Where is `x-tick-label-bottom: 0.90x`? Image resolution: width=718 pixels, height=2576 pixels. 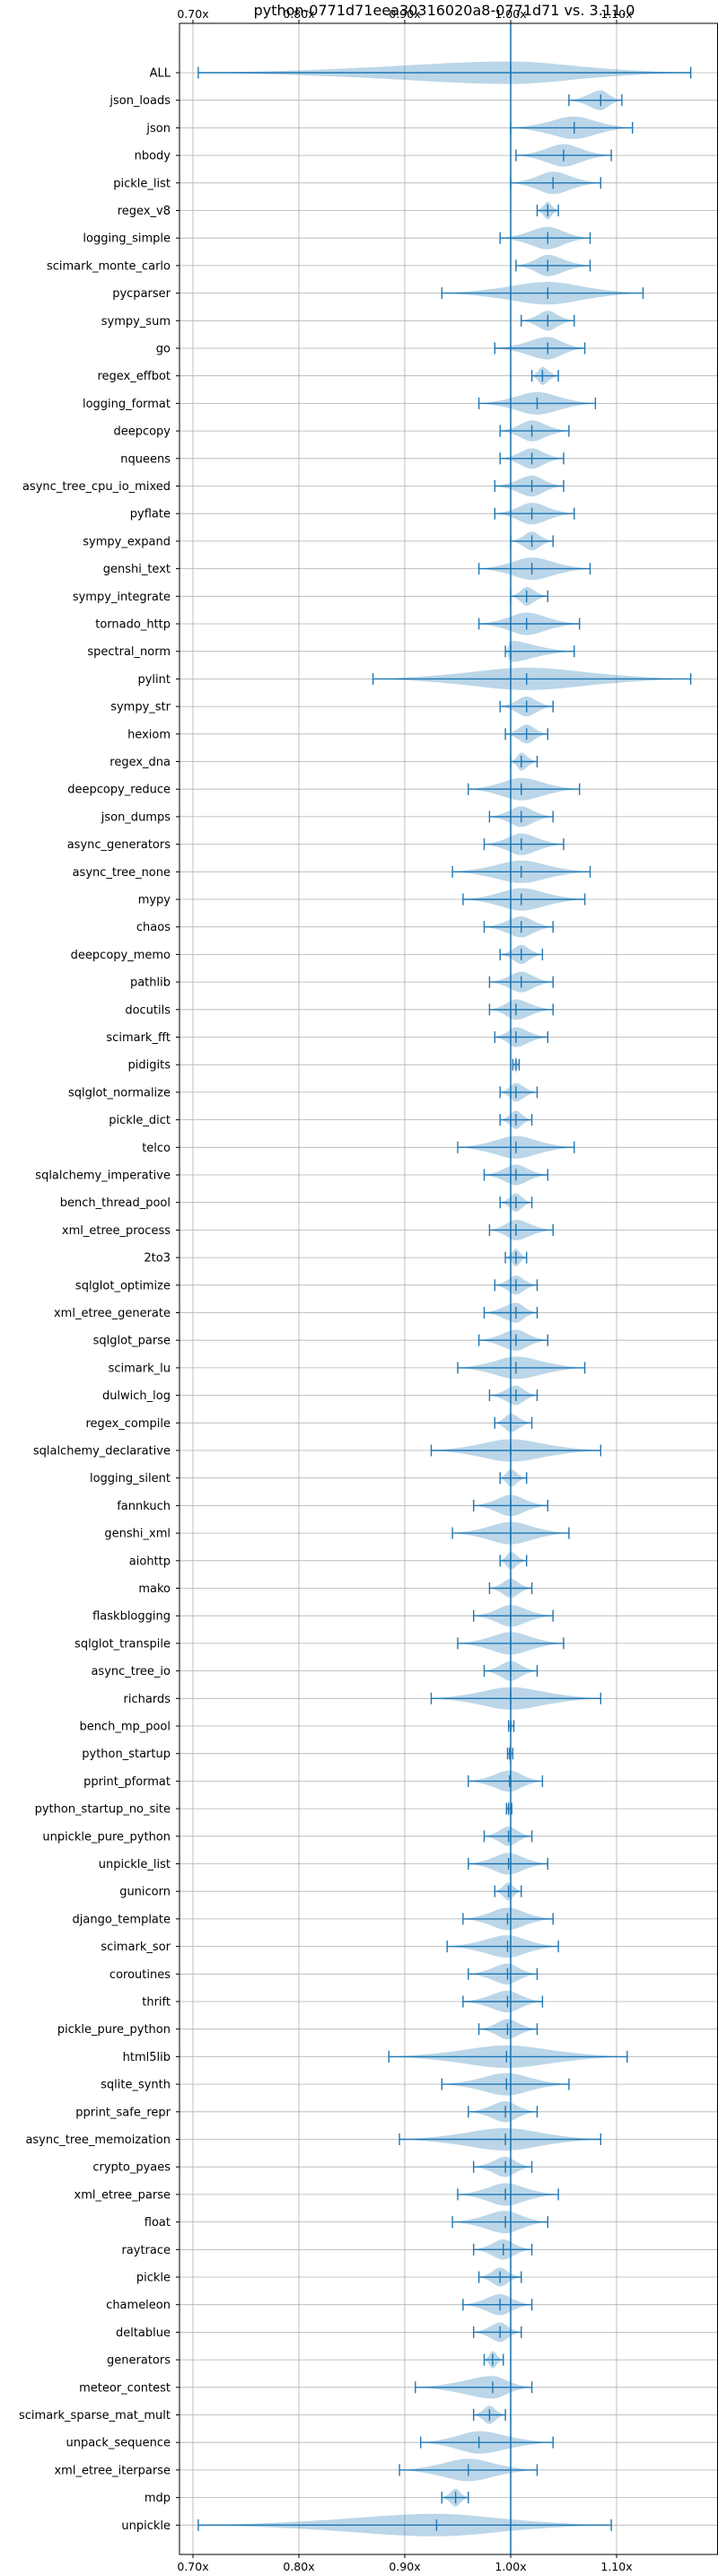
x-tick-label-bottom: 0.90x is located at coordinates (404, 2566).